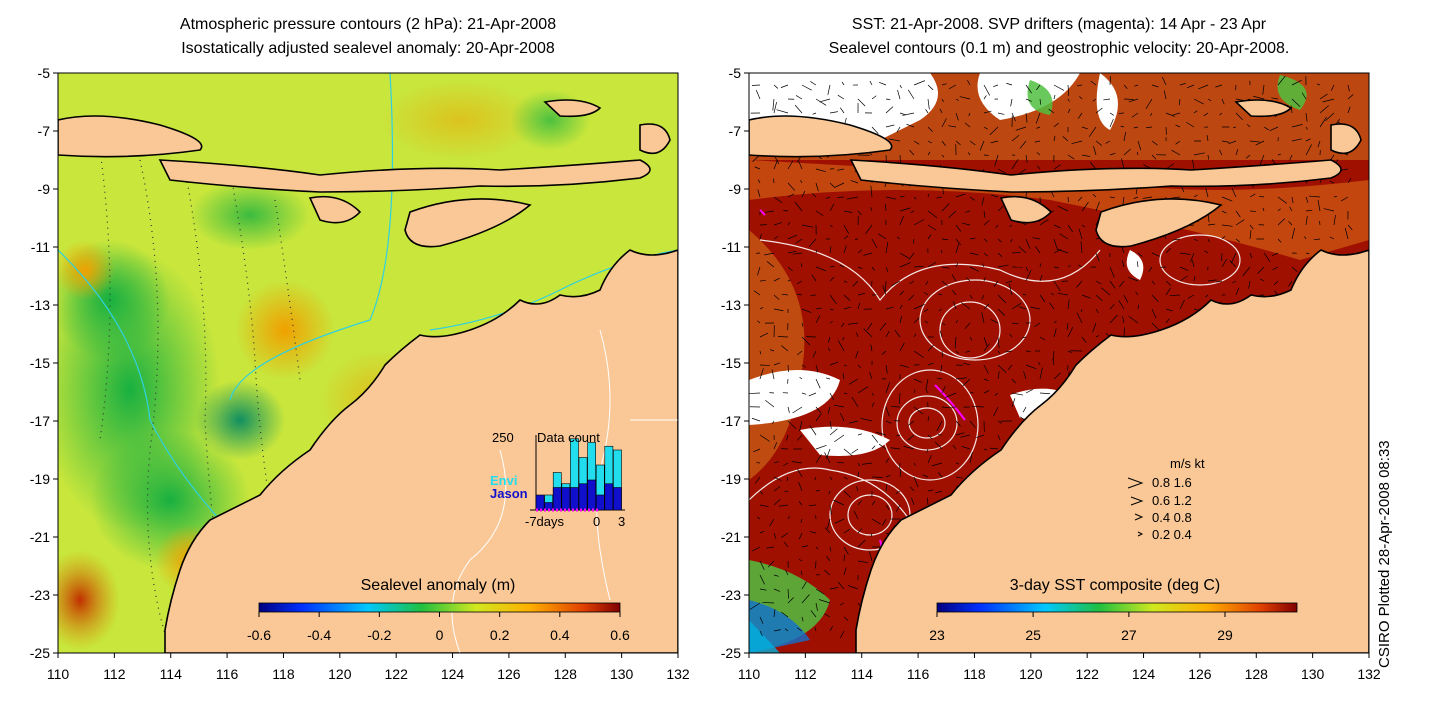 The image size is (1440, 720). Describe the element at coordinates (509, 674) in the screenshot. I see `left-xtick-label: 126` at that location.